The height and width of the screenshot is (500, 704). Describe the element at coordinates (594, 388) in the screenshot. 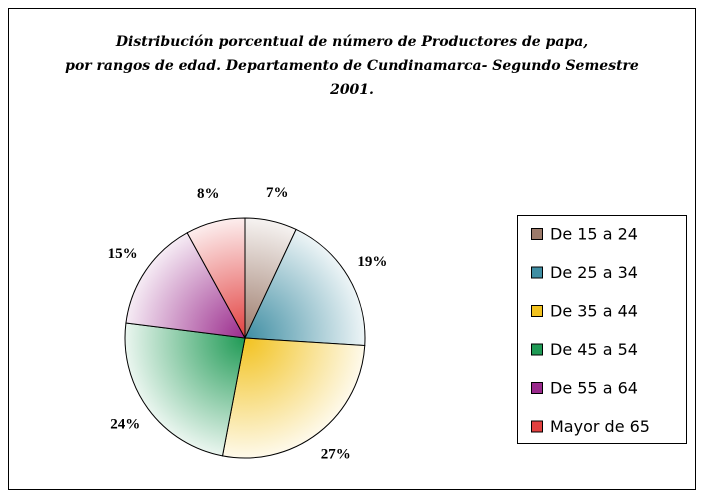

I see `legend-label: De 55 a 64` at that location.